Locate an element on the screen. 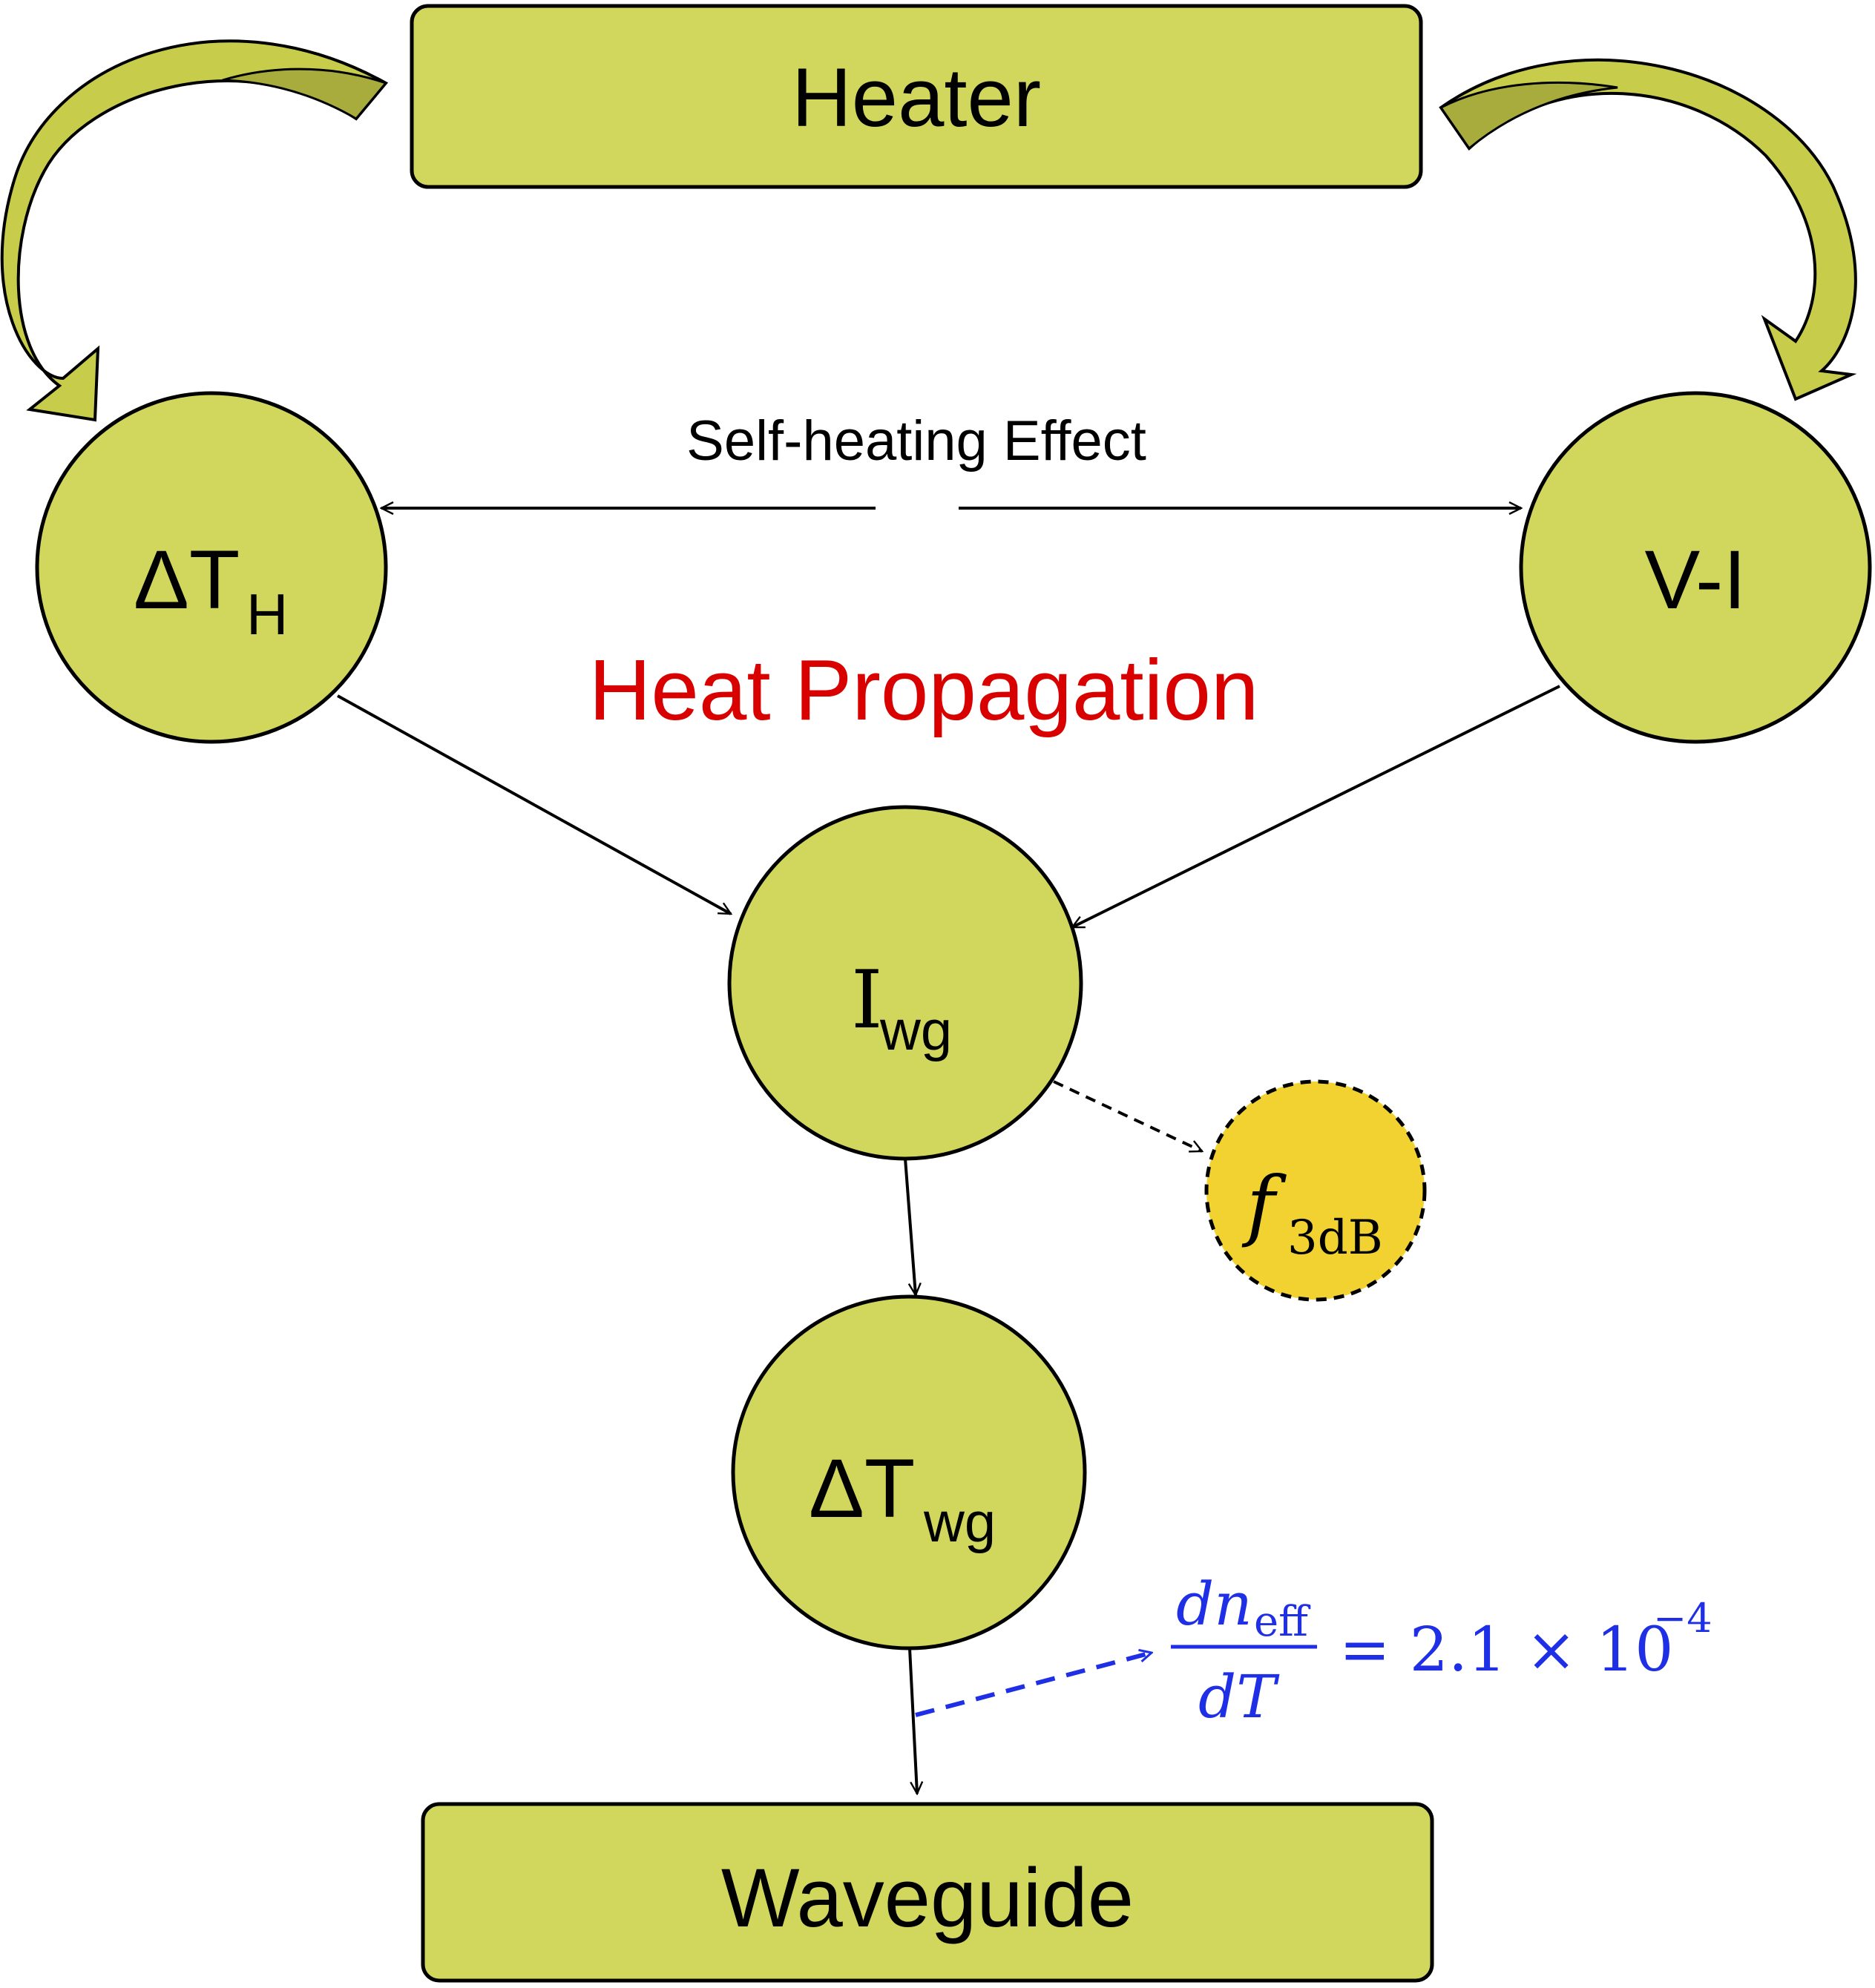 The height and width of the screenshot is (1988, 1875). formula-exponent: −4 is located at coordinates (1683, 1618).